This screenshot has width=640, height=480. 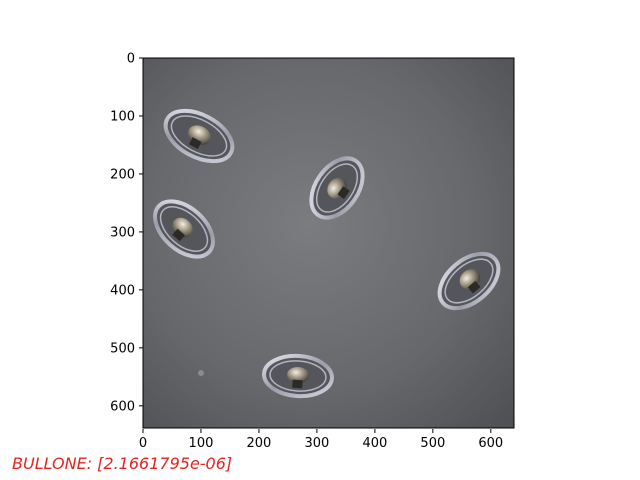 I want to click on x-tick-label: 0, so click(x=143, y=443).